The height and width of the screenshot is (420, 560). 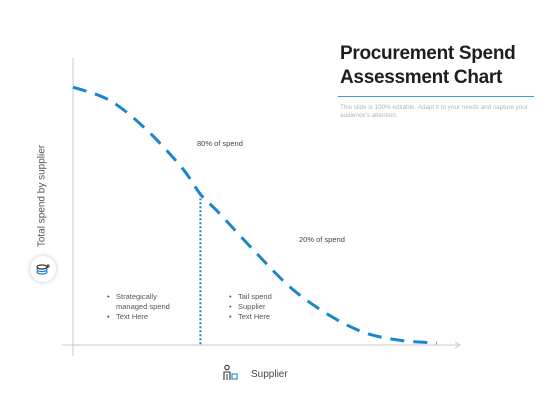 I want to click on supplier-person-icon, so click(x=230, y=373).